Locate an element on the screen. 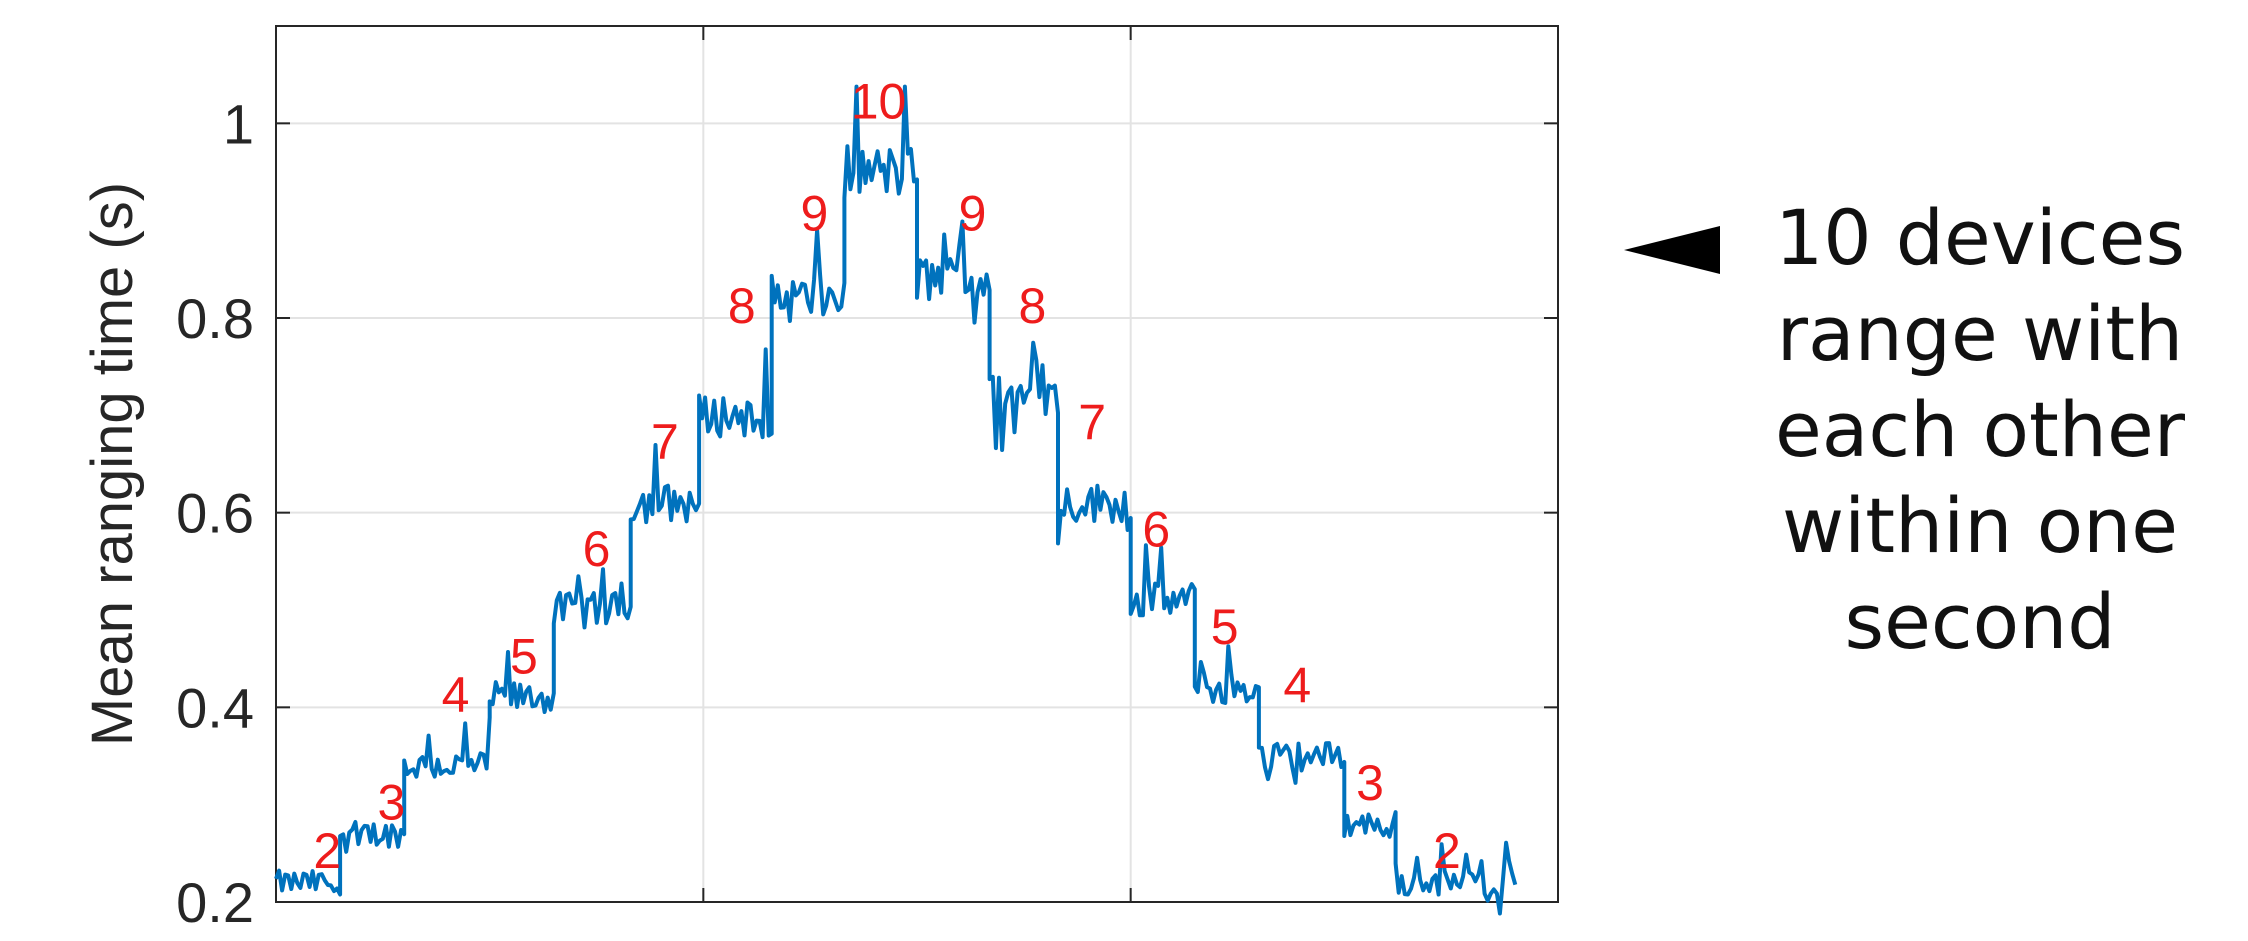 This screenshot has width=2248, height=941. y-tick-label: 1 is located at coordinates (238, 123).